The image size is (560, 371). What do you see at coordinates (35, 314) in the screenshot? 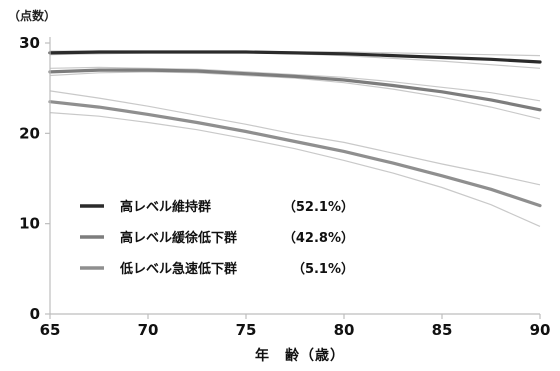
I see `y-tick-label: 0` at bounding box center [35, 314].